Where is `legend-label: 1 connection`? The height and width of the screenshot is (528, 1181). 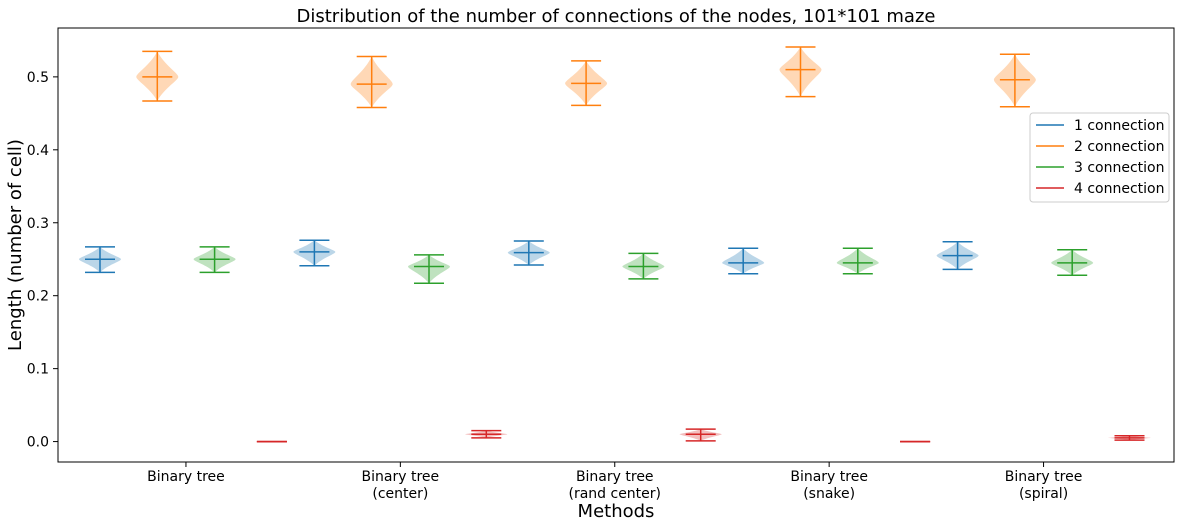 legend-label: 1 connection is located at coordinates (1119, 126).